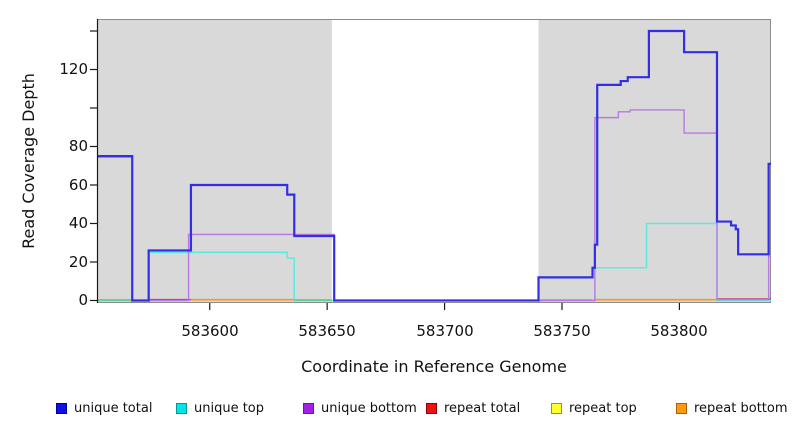  I want to click on x-tick-label: 583700, so click(445, 331).